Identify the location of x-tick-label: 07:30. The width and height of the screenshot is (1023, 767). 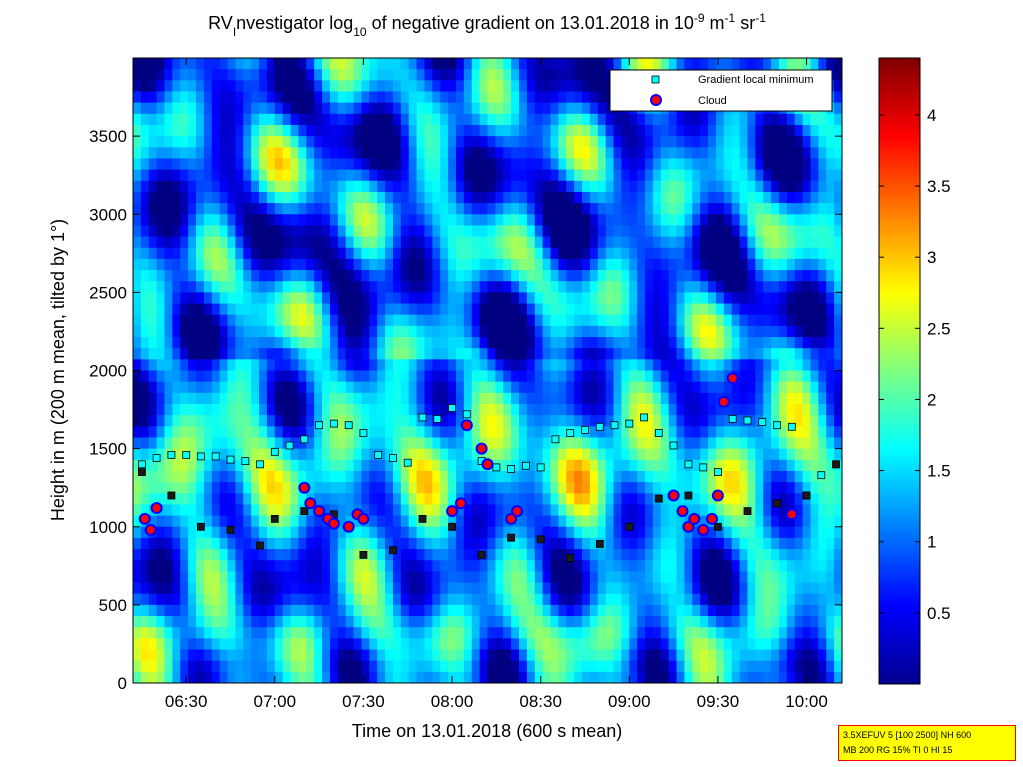
(363, 701).